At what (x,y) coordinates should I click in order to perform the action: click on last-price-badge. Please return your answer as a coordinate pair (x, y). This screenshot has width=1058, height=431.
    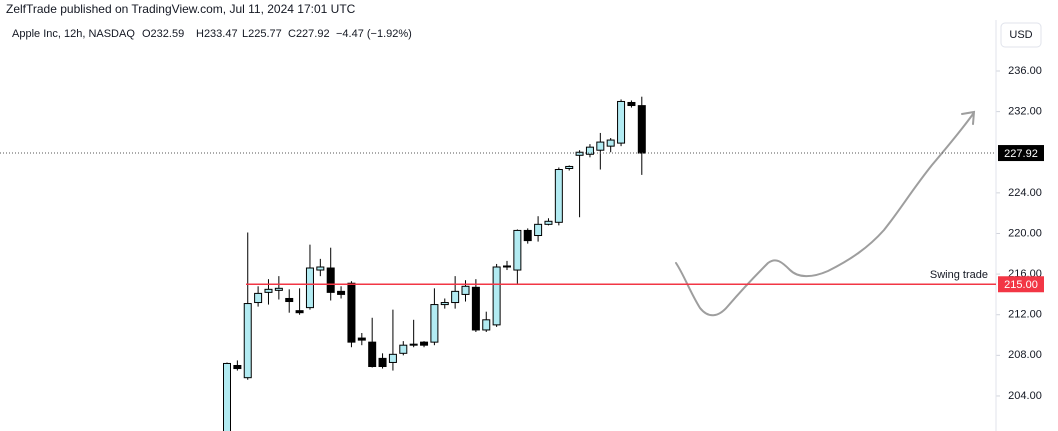
    Looking at the image, I should click on (1021, 153).